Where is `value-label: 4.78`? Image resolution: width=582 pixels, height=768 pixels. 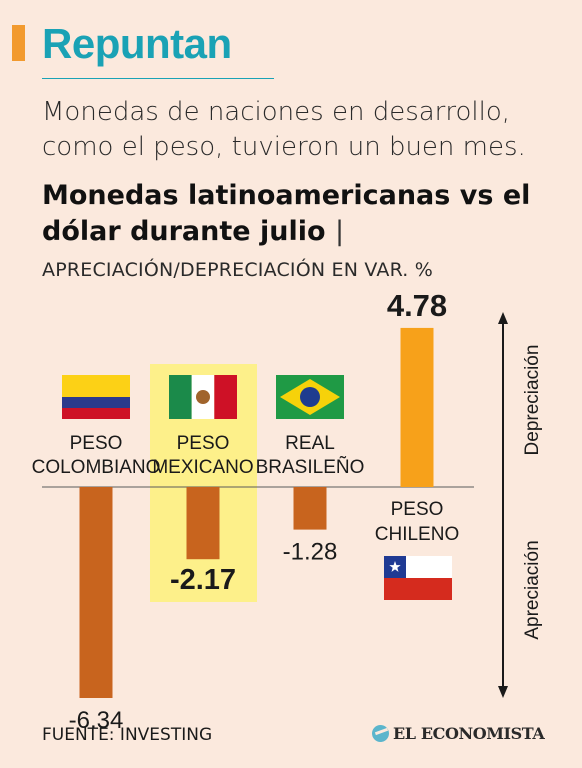 value-label: 4.78 is located at coordinates (417, 305).